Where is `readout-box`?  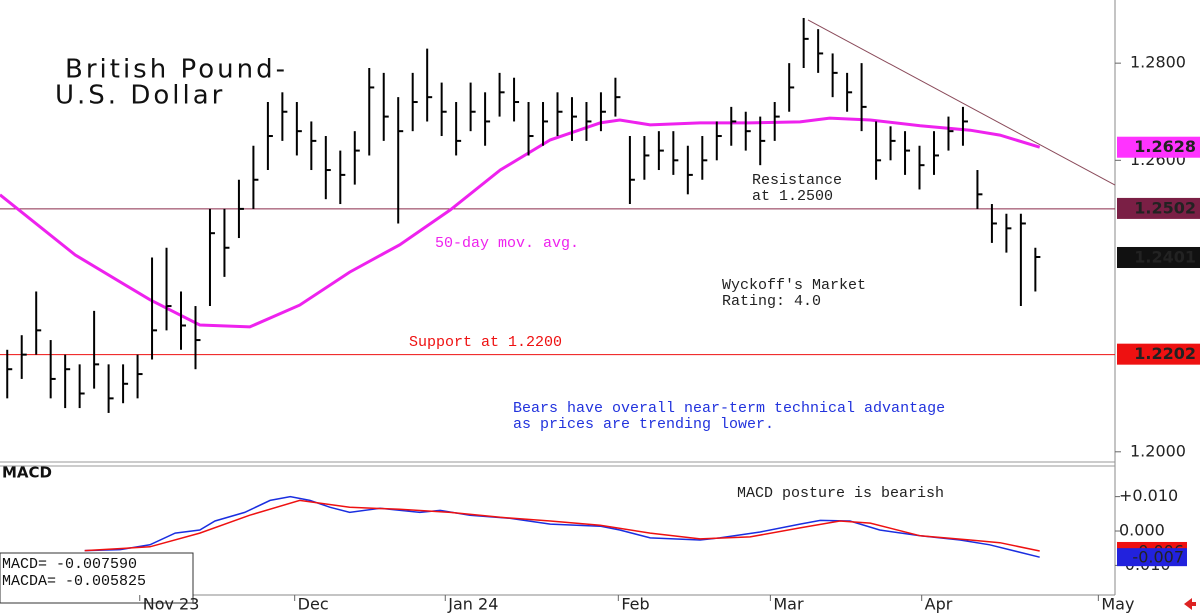 readout-box is located at coordinates (97, 578).